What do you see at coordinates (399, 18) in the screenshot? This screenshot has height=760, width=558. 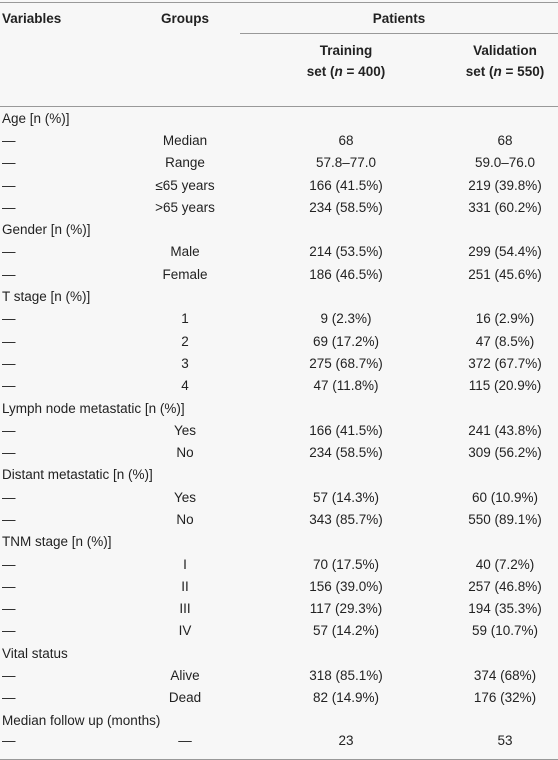 I see `header-cell: Patients` at bounding box center [399, 18].